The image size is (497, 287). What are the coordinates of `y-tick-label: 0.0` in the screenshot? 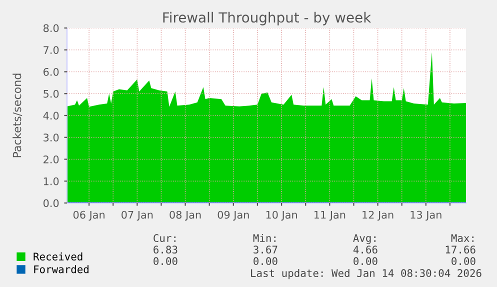 It's located at (51, 203).